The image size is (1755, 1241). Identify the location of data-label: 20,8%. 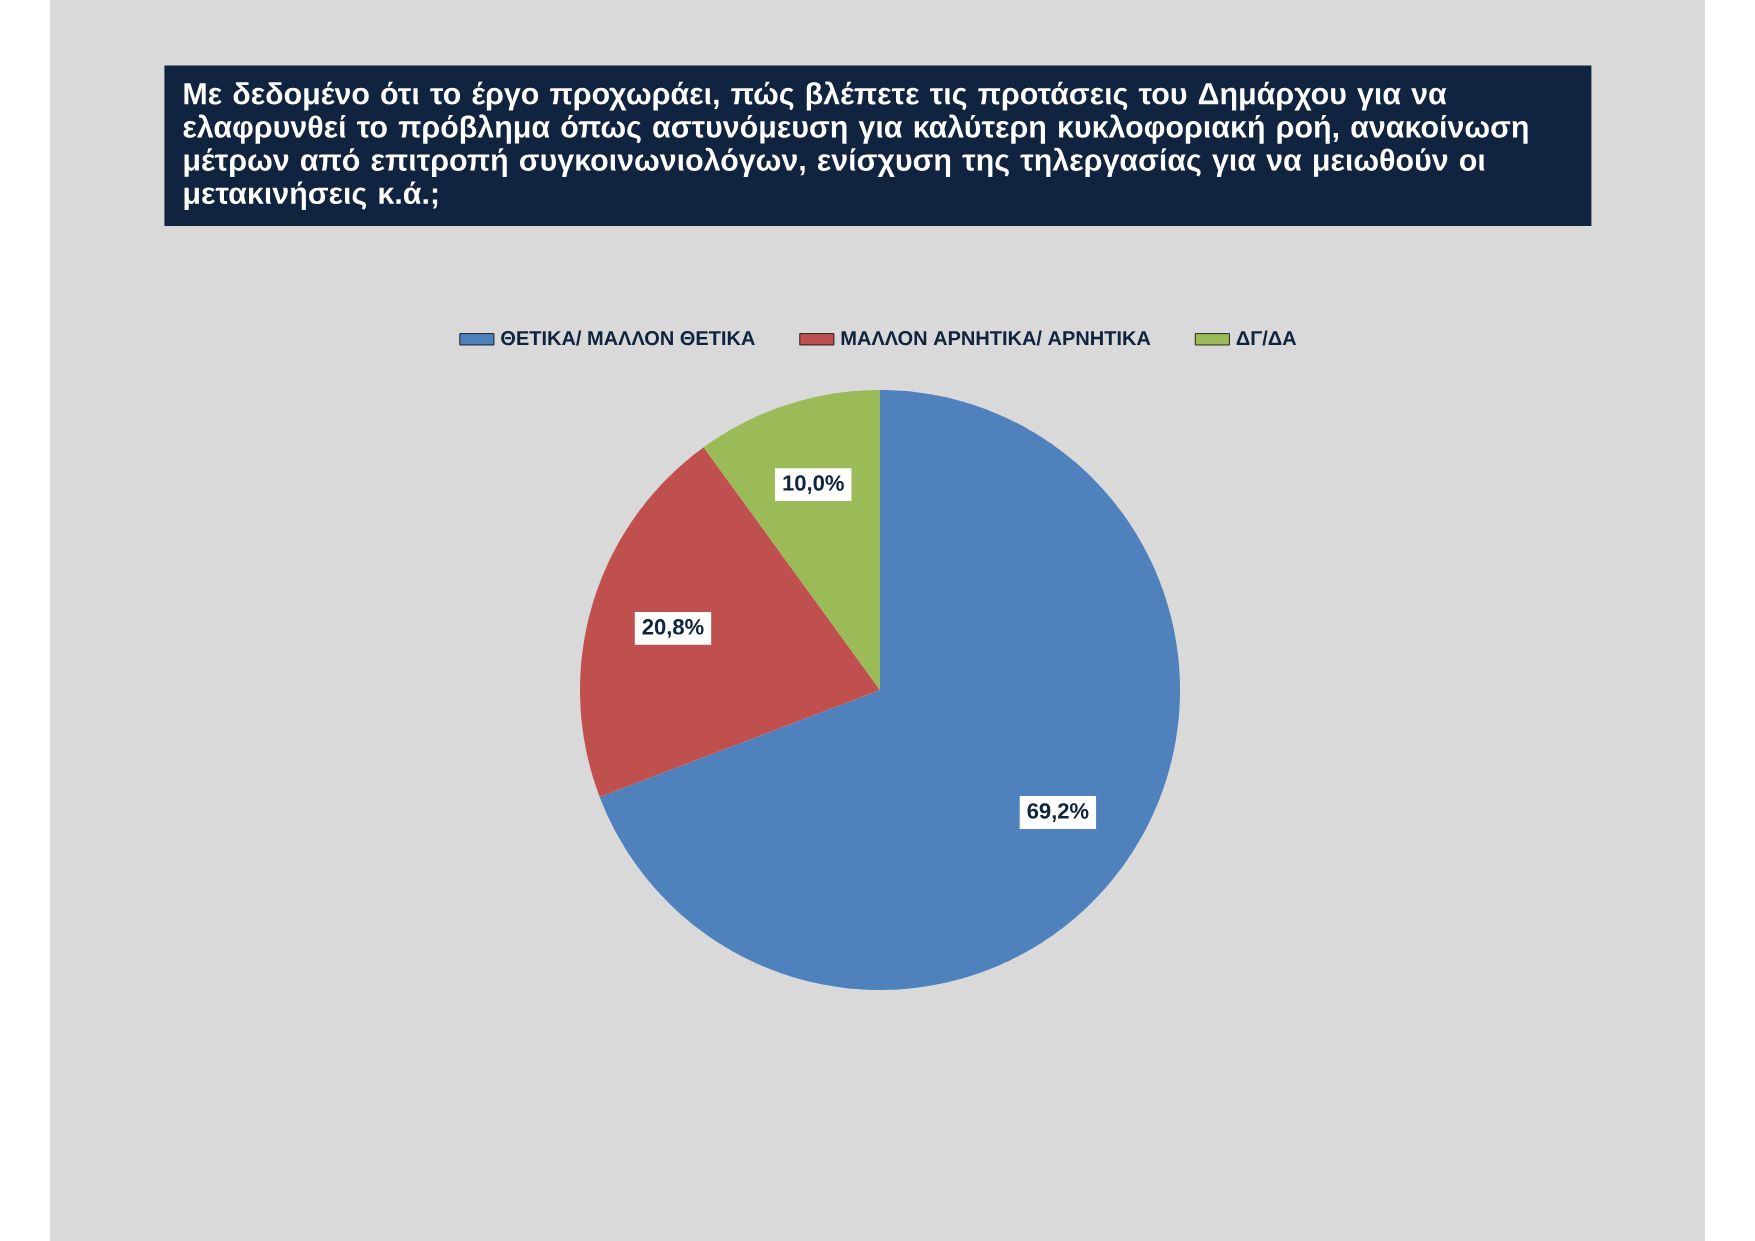
(673, 628).